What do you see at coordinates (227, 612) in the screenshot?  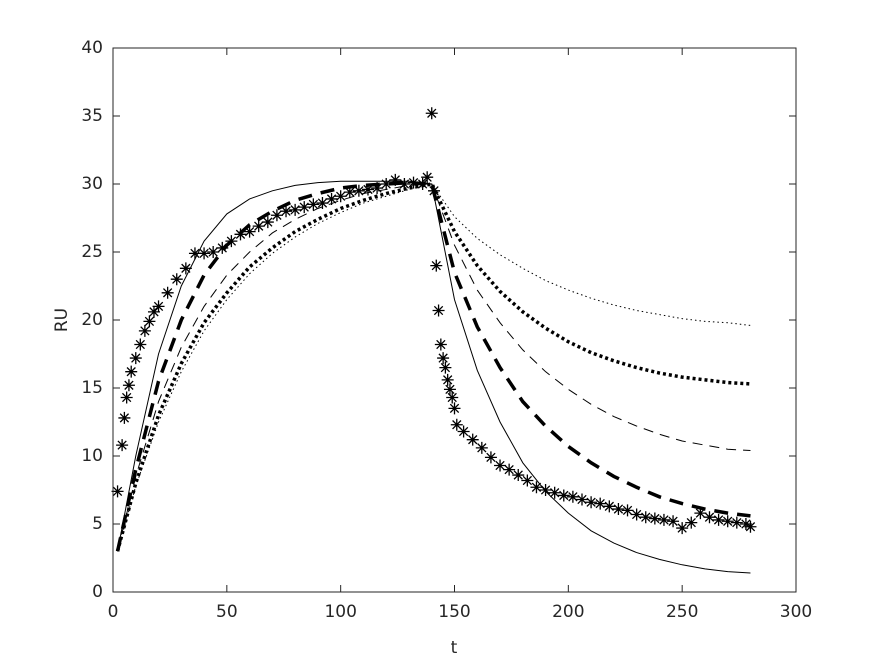 I see `x-tick-label: 50` at bounding box center [227, 612].